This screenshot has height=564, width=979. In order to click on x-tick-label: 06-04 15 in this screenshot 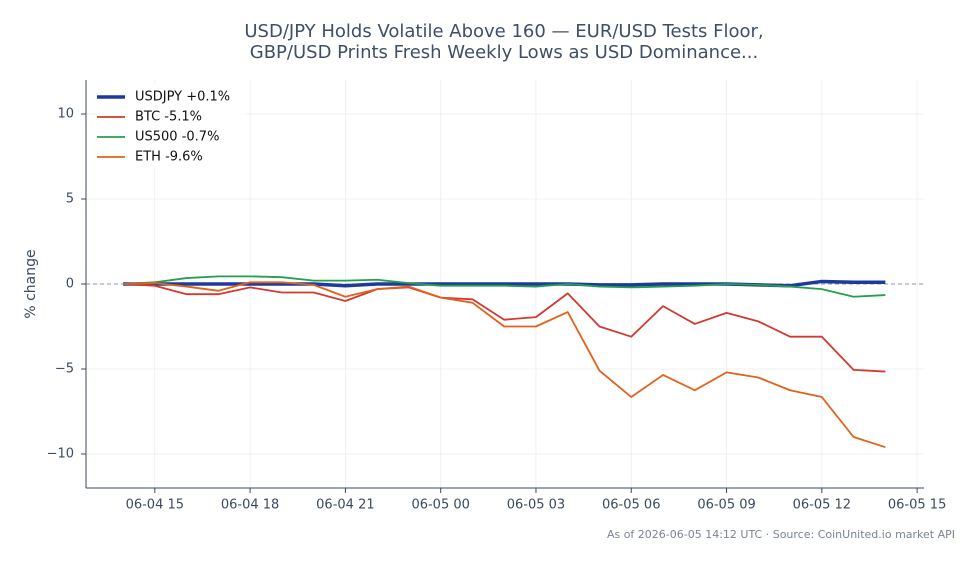, I will do `click(155, 505)`.